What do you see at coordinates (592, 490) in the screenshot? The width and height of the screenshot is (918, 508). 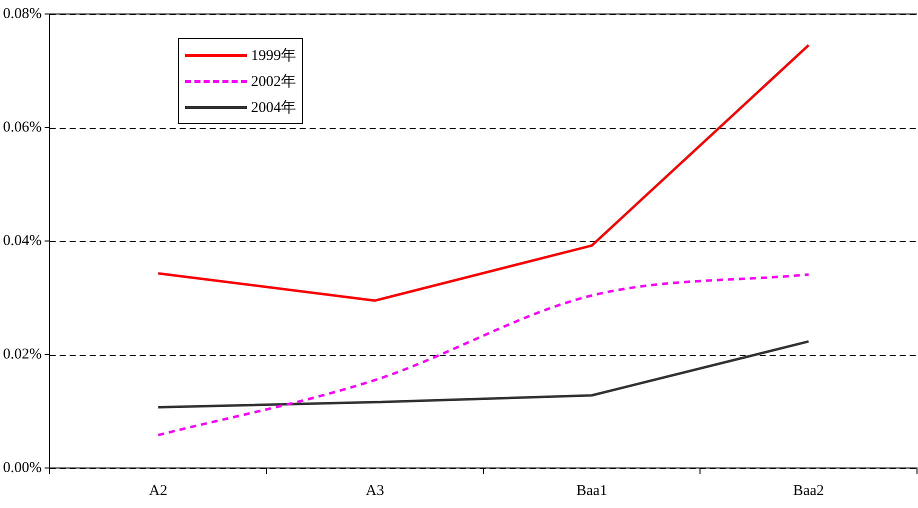 I see `x-tick-label: Baa1` at bounding box center [592, 490].